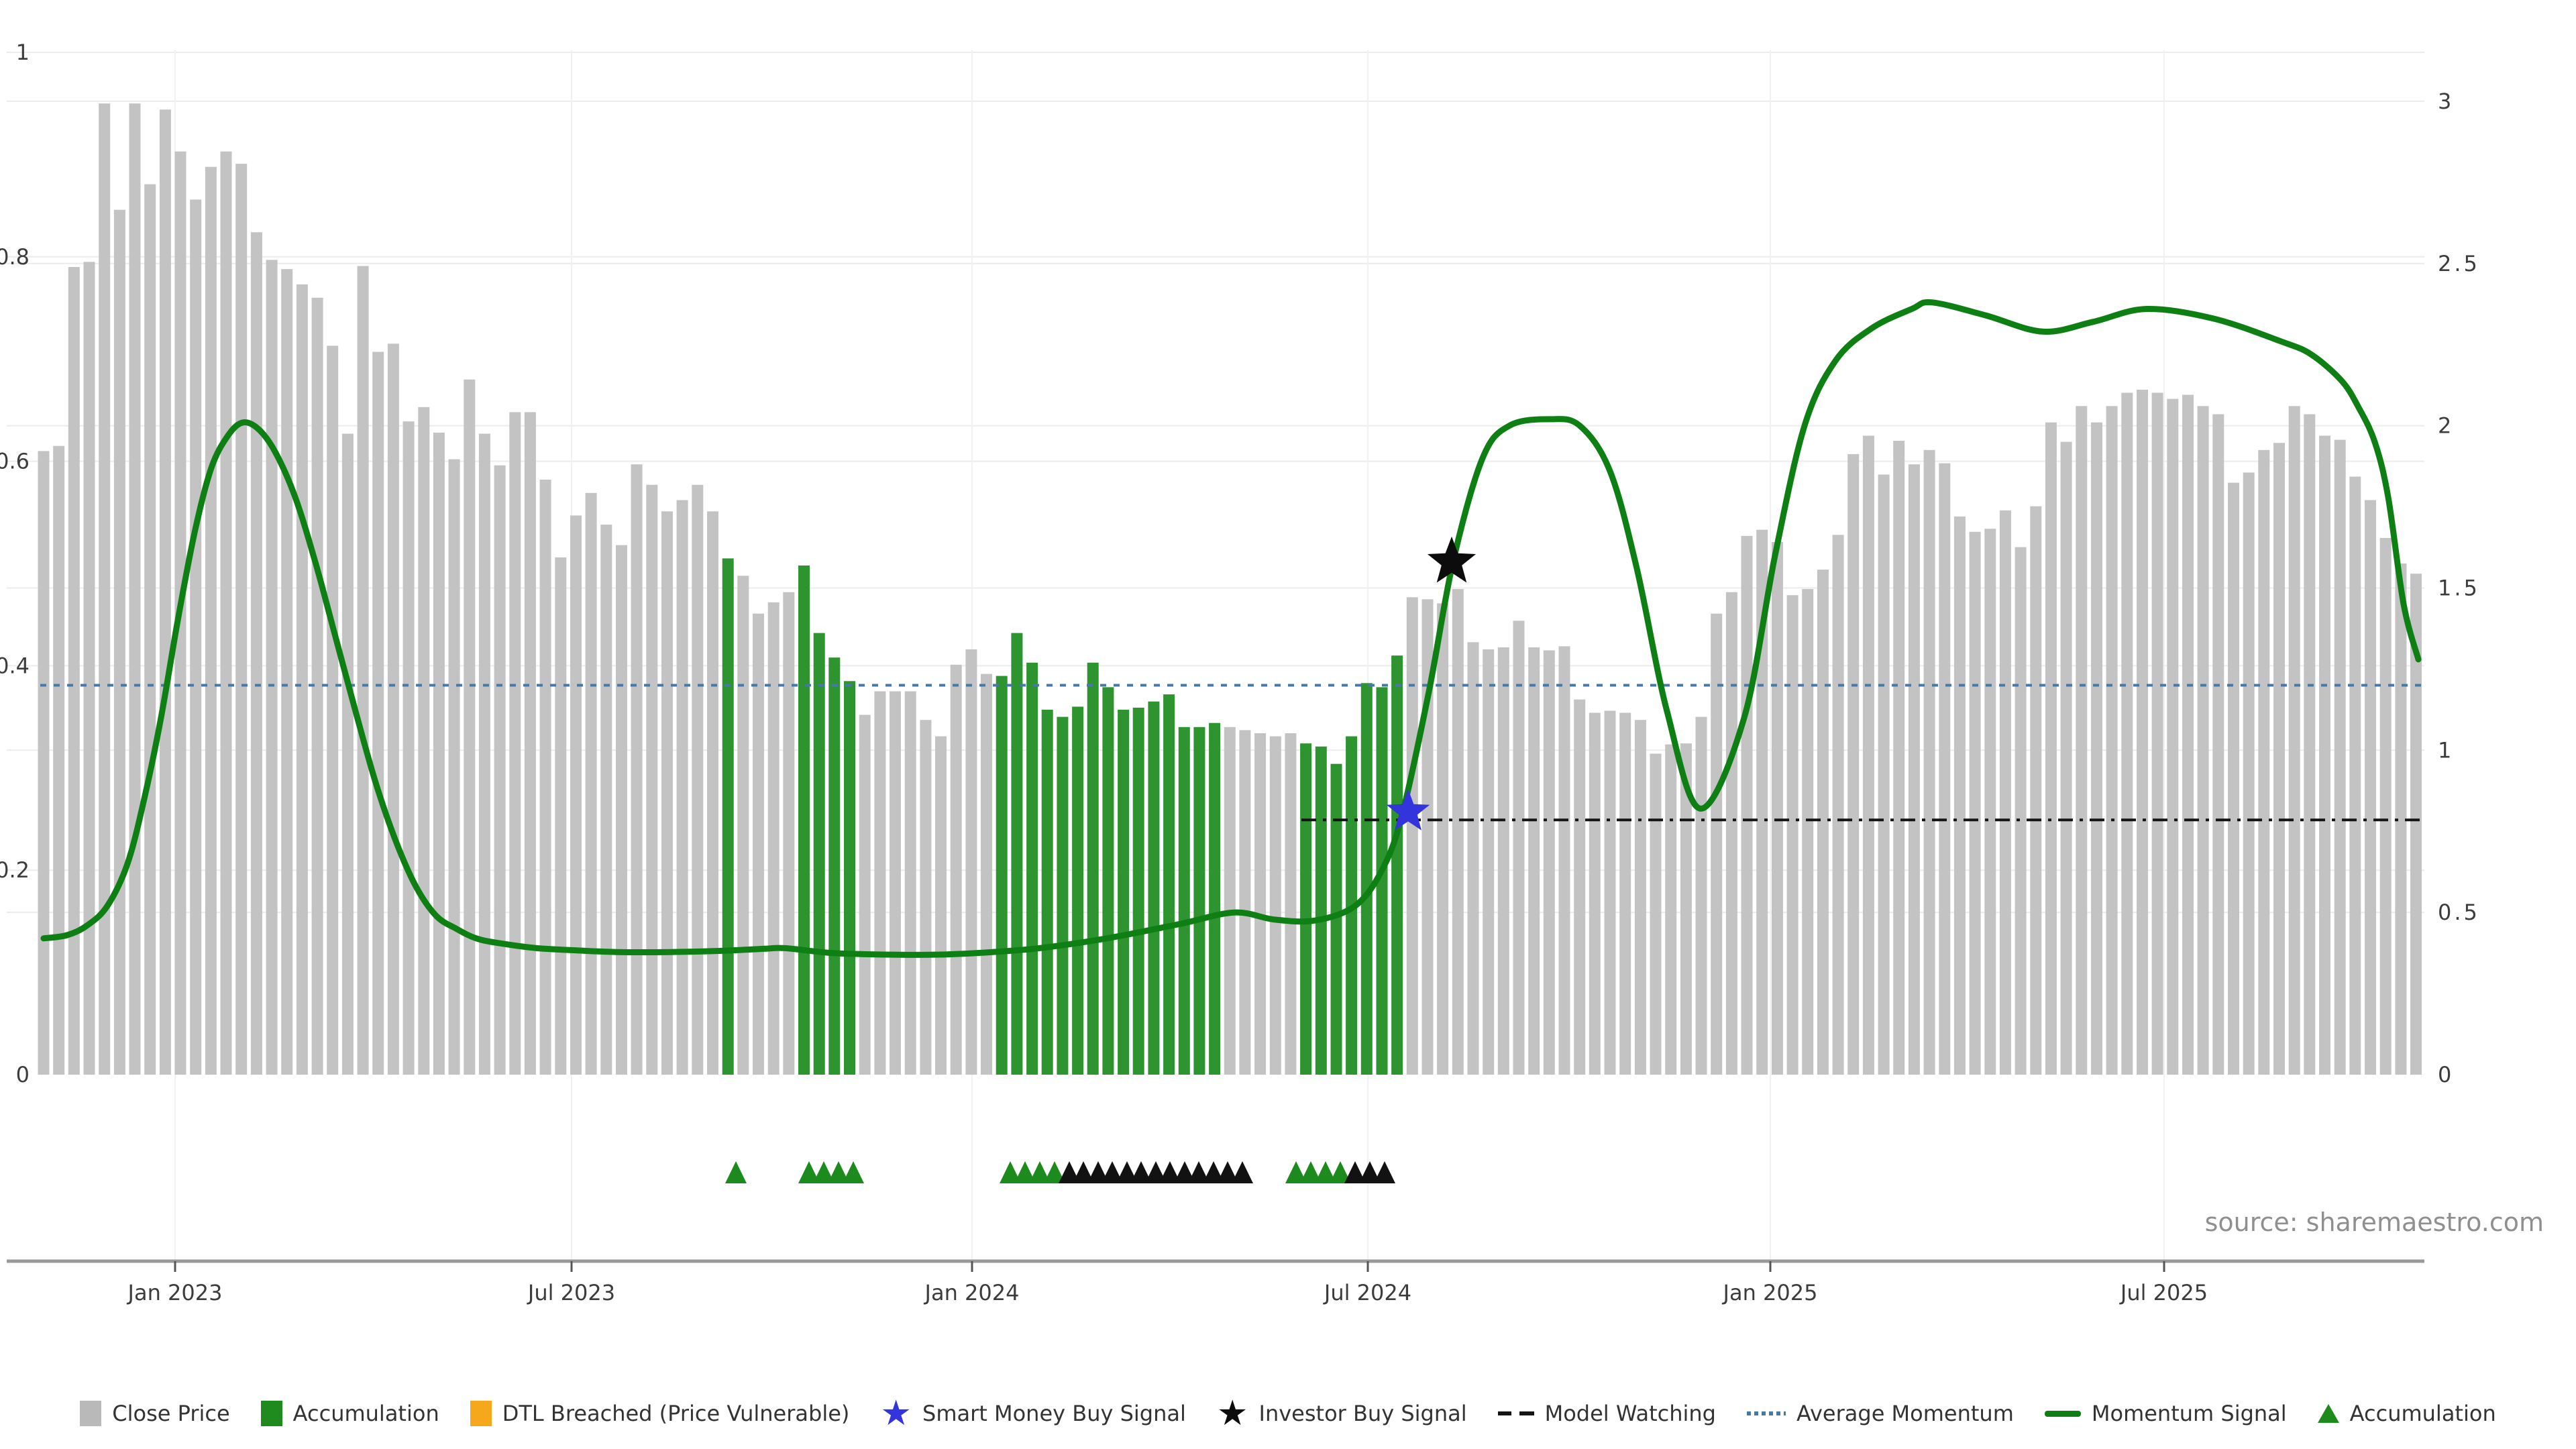  Describe the element at coordinates (2406, 1413) in the screenshot. I see `legend-item-accumulation: Accumulation` at that location.